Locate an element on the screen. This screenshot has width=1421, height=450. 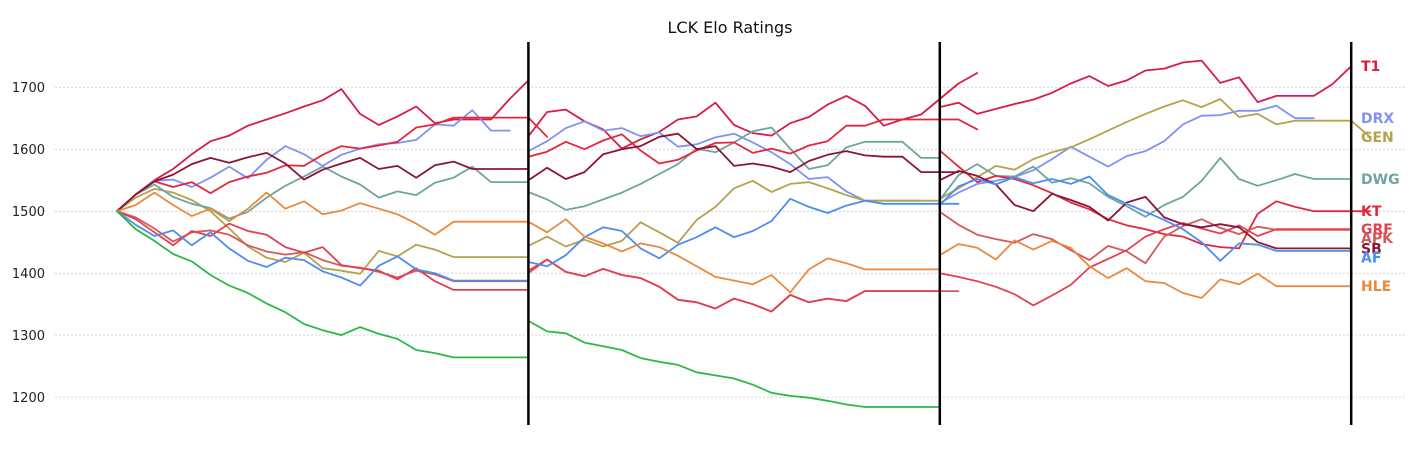
team-label-gen: GEN is located at coordinates (1377, 138).